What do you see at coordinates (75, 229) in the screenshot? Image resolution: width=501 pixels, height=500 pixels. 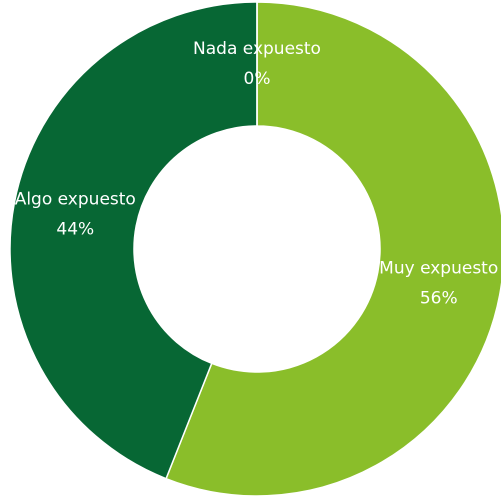 I see `slice-value-label: 44%` at bounding box center [75, 229].